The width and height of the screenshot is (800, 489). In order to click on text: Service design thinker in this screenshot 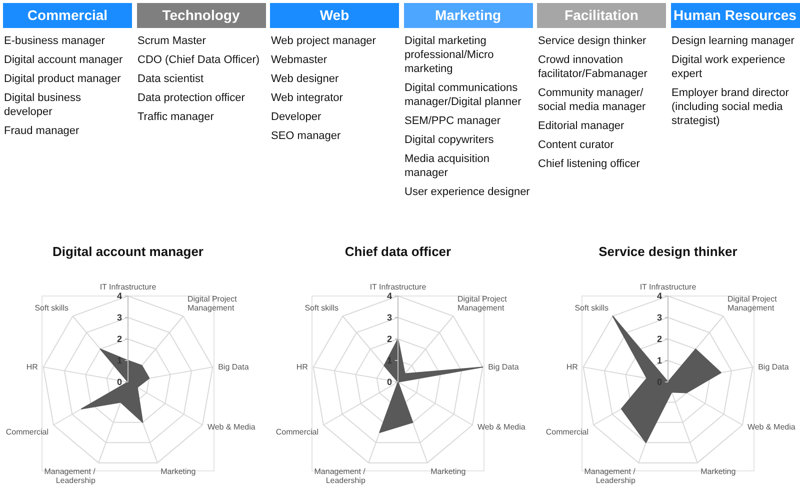, I will do `click(592, 41)`.